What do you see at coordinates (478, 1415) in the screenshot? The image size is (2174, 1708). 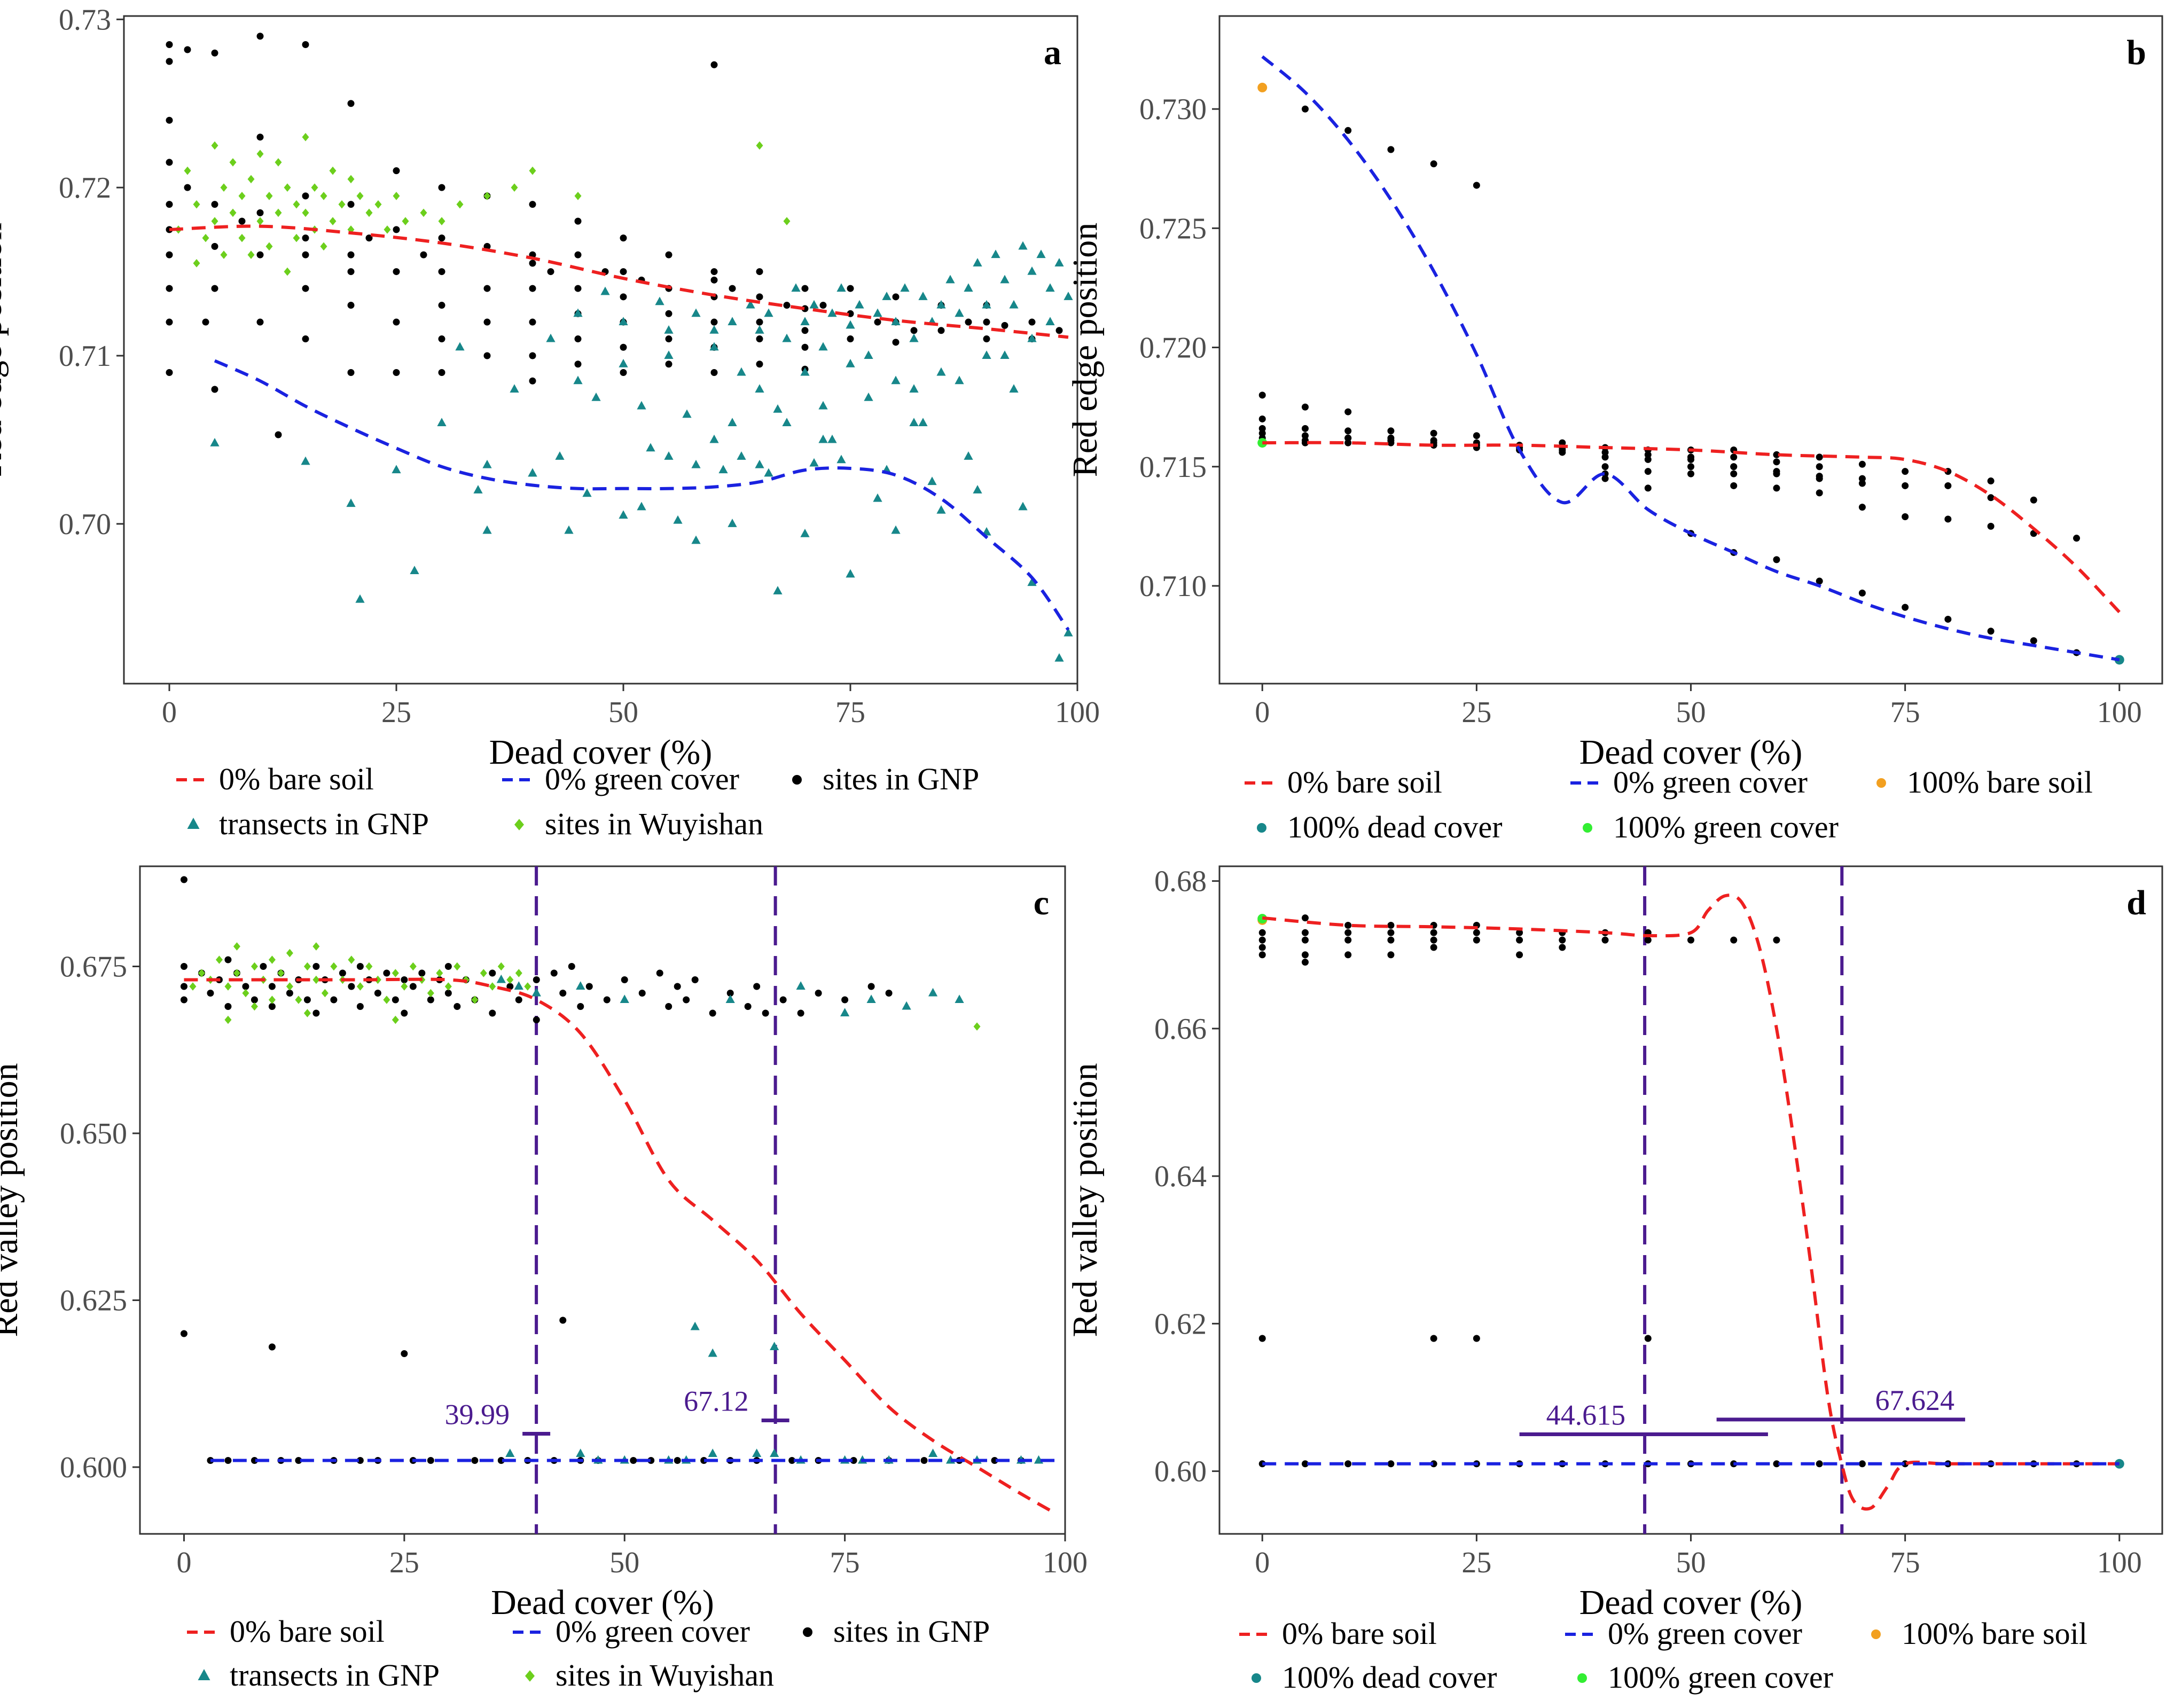 I see `threshold-label: 39.99` at bounding box center [478, 1415].